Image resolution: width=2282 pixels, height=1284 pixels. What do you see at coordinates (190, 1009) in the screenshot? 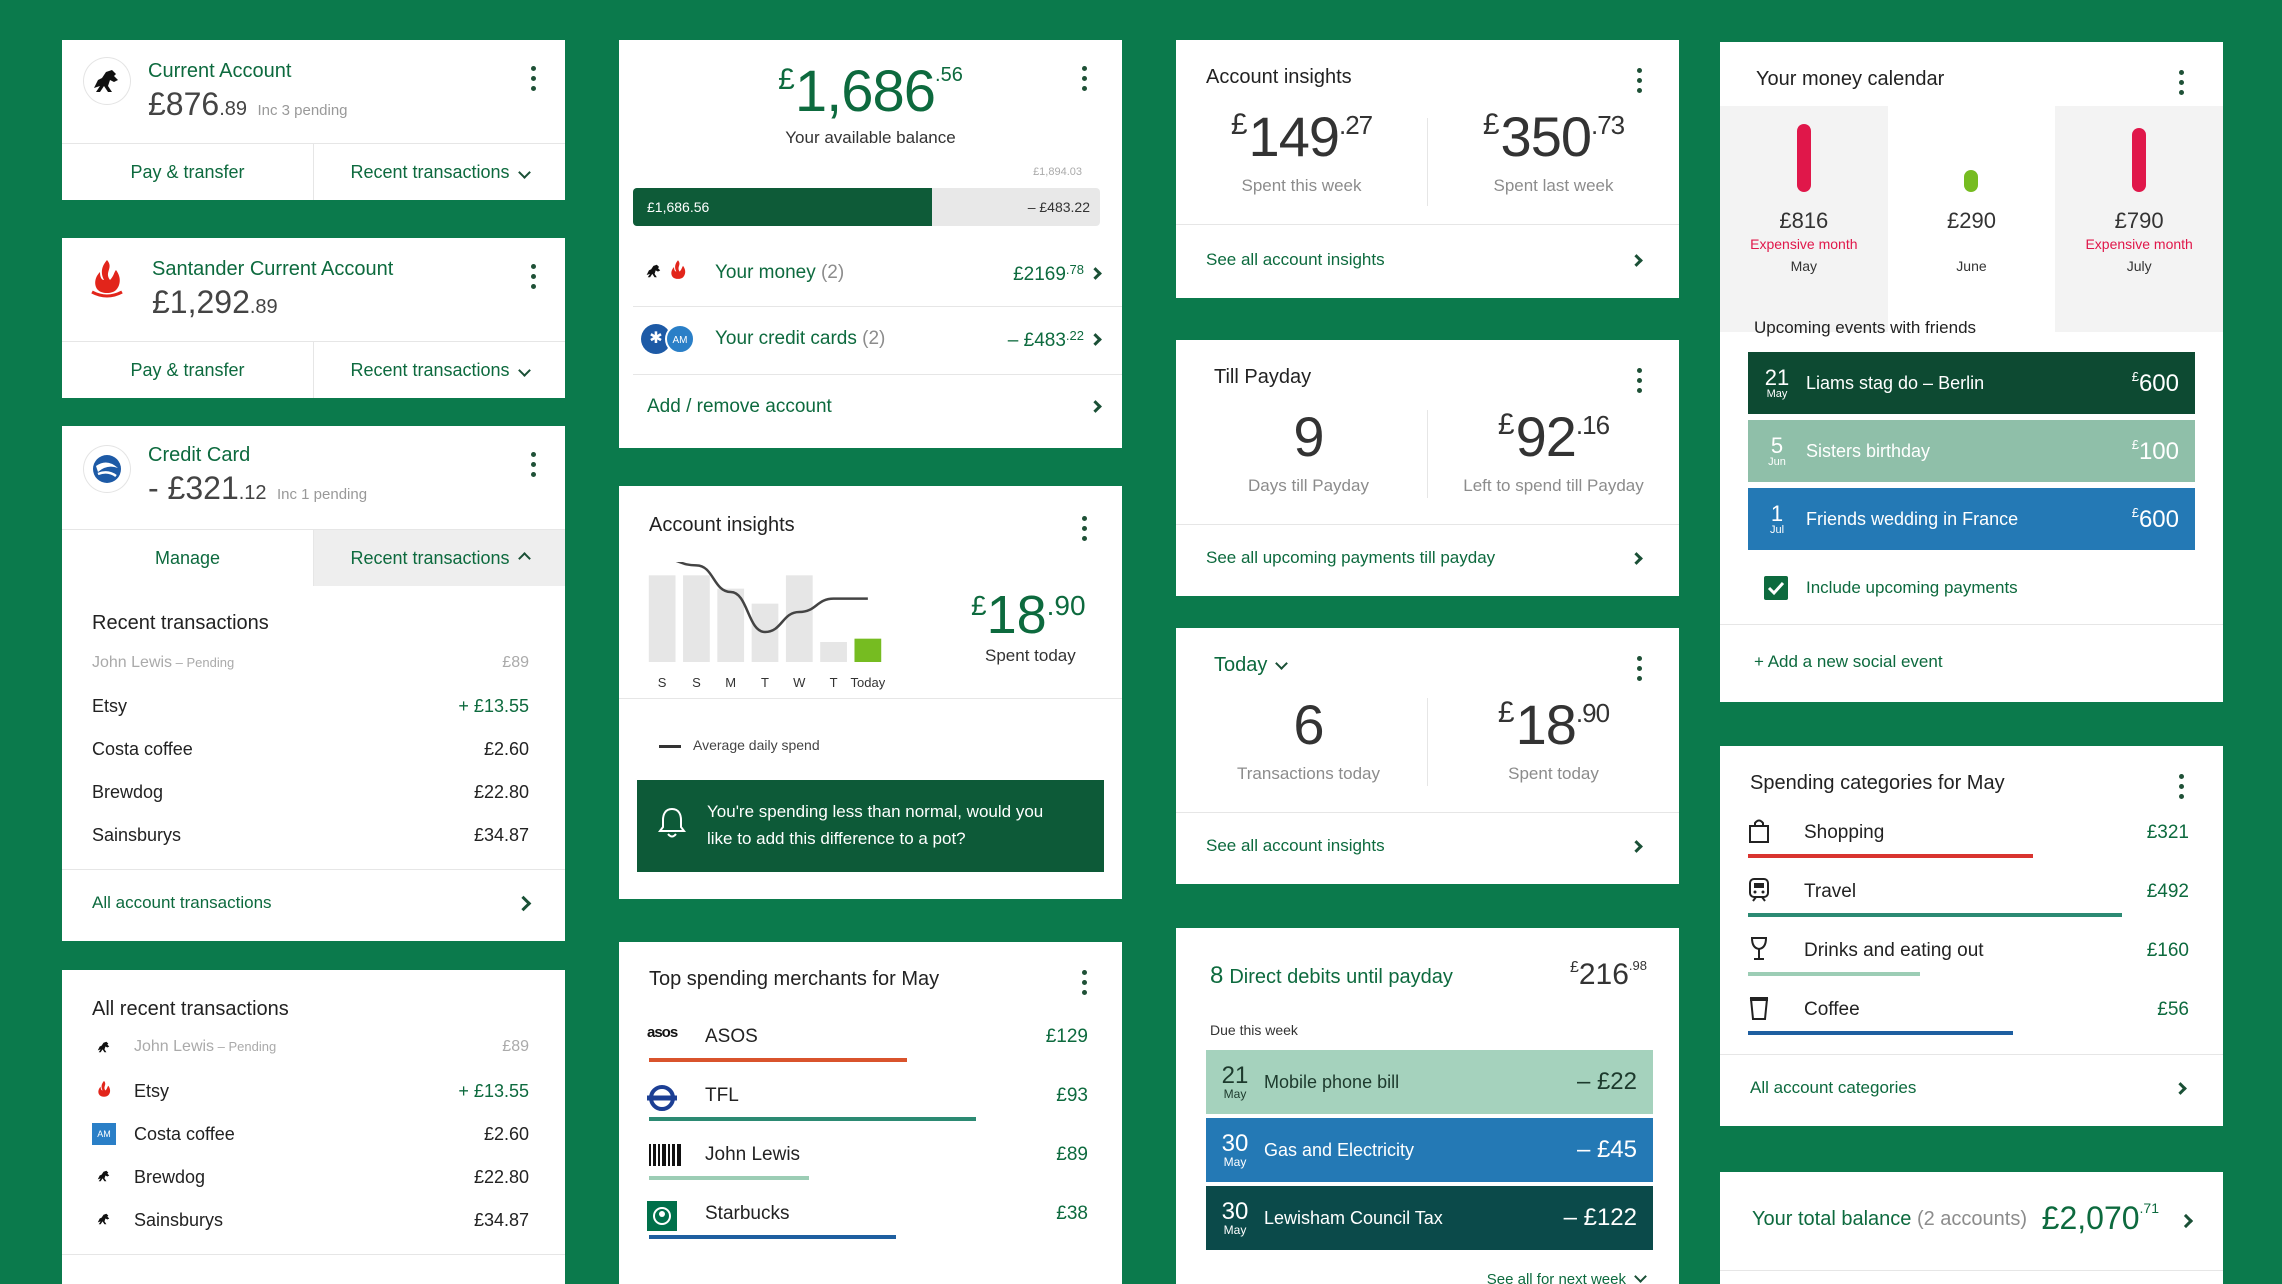
I see `all-recent-heading: All recent transactions` at bounding box center [190, 1009].